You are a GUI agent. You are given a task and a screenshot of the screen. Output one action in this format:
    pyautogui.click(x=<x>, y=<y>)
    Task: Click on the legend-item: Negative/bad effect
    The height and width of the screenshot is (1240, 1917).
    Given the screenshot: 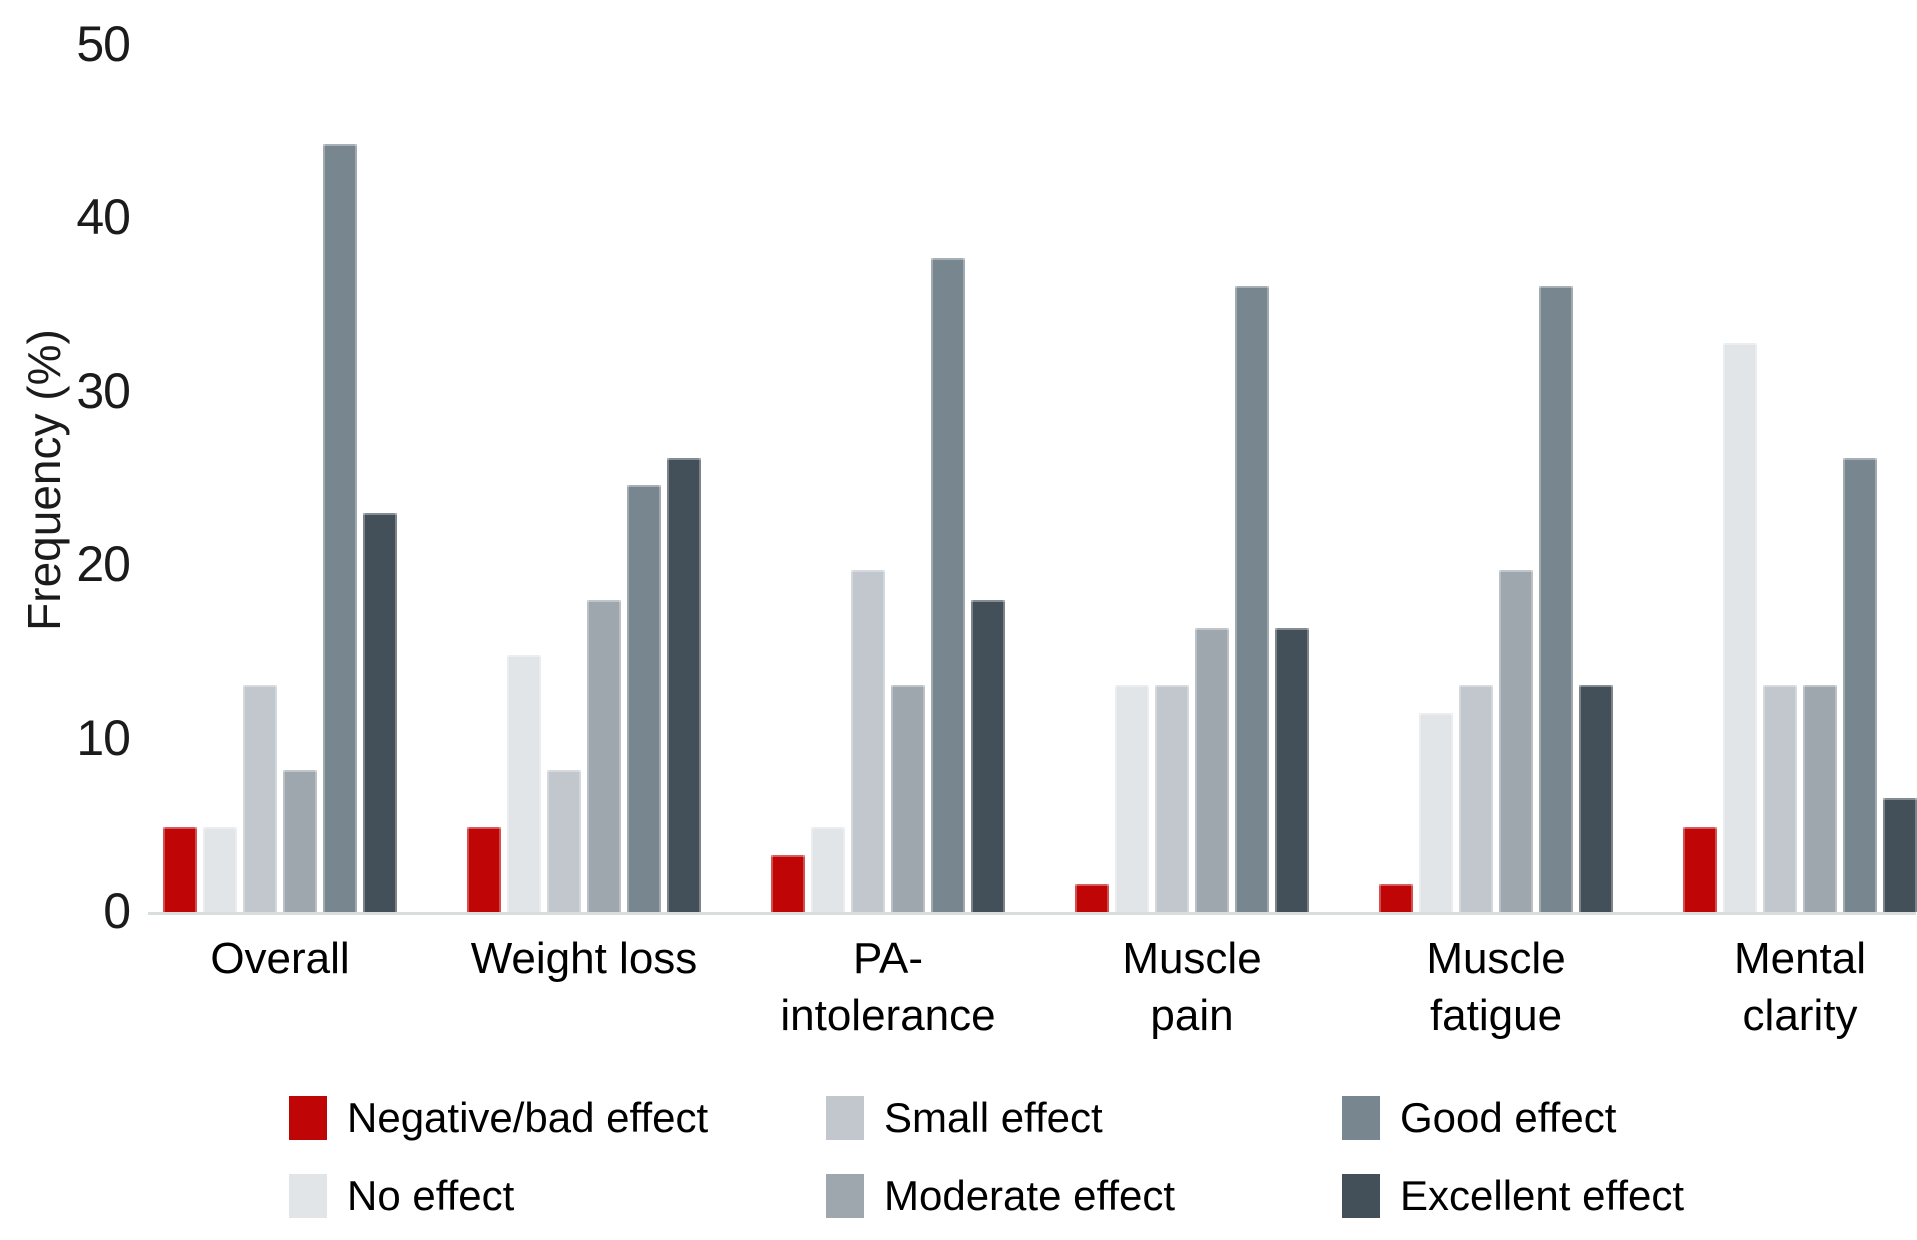 What is the action you would take?
    pyautogui.click(x=498, y=1118)
    